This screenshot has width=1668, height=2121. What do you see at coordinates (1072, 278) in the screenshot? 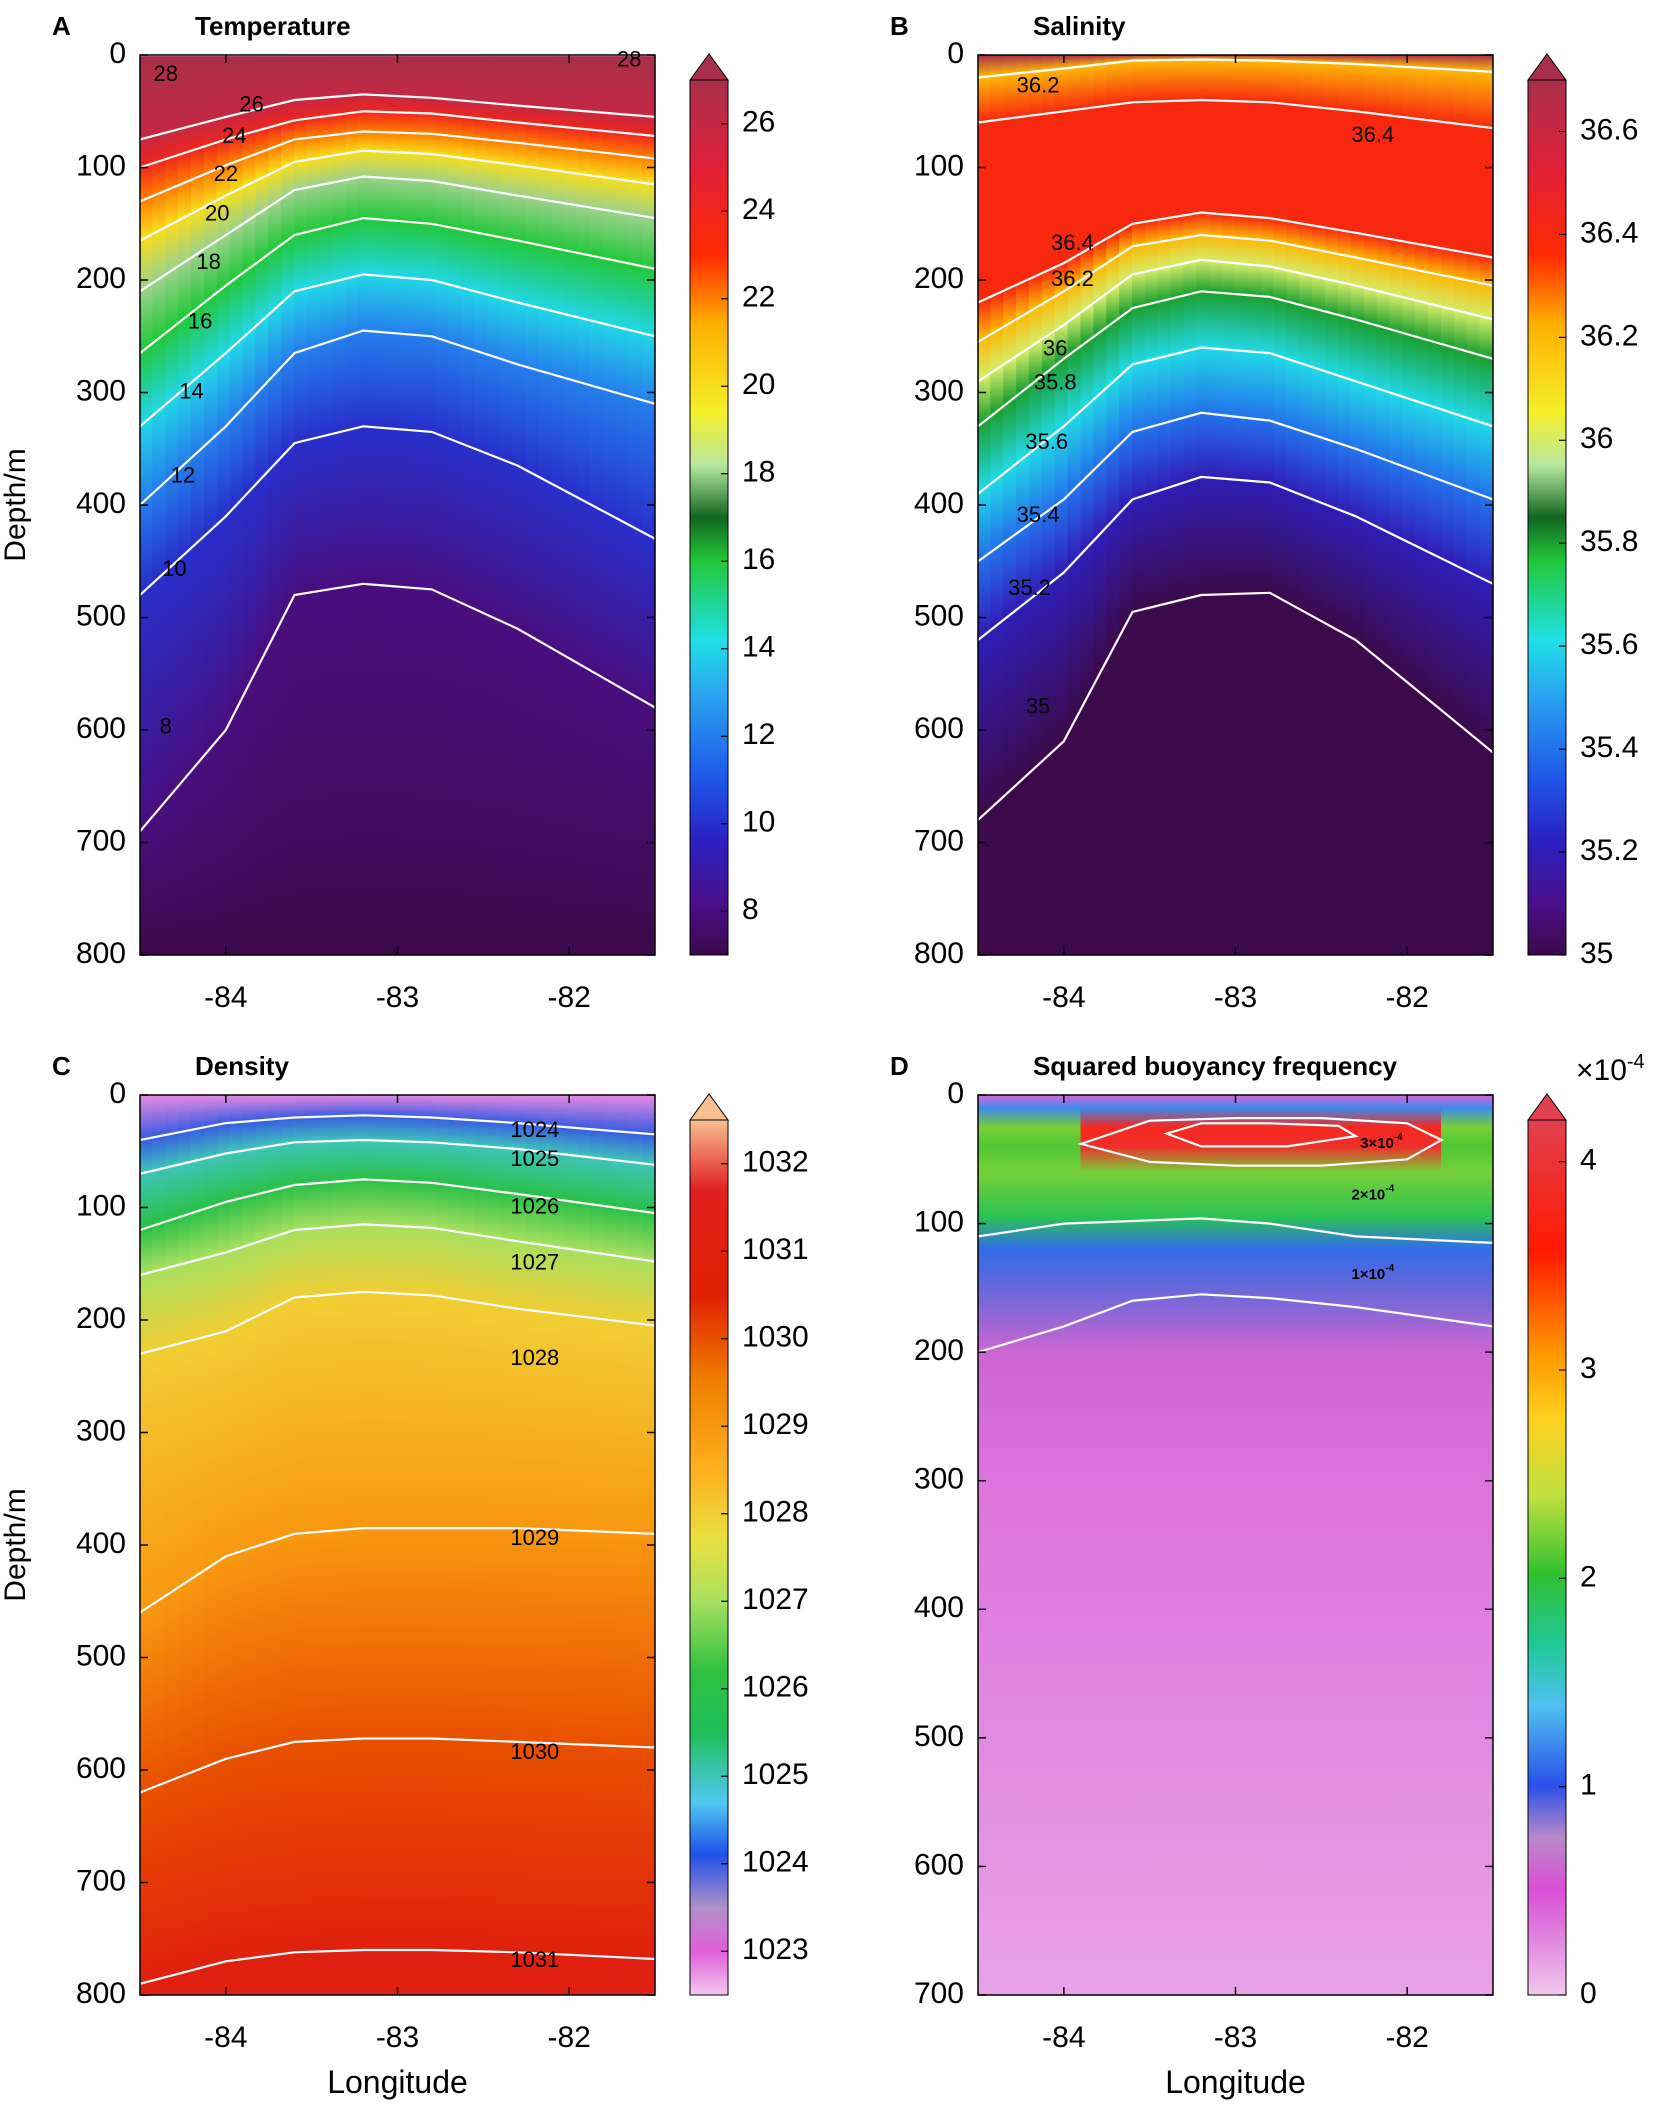
I see `contour-label: 36.2` at bounding box center [1072, 278].